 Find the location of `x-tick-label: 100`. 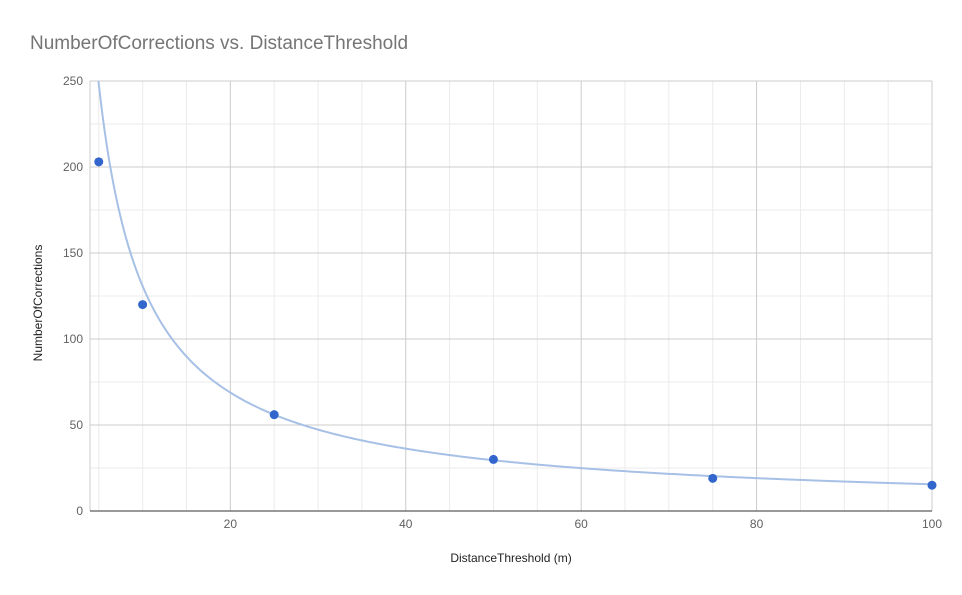

x-tick-label: 100 is located at coordinates (932, 524).